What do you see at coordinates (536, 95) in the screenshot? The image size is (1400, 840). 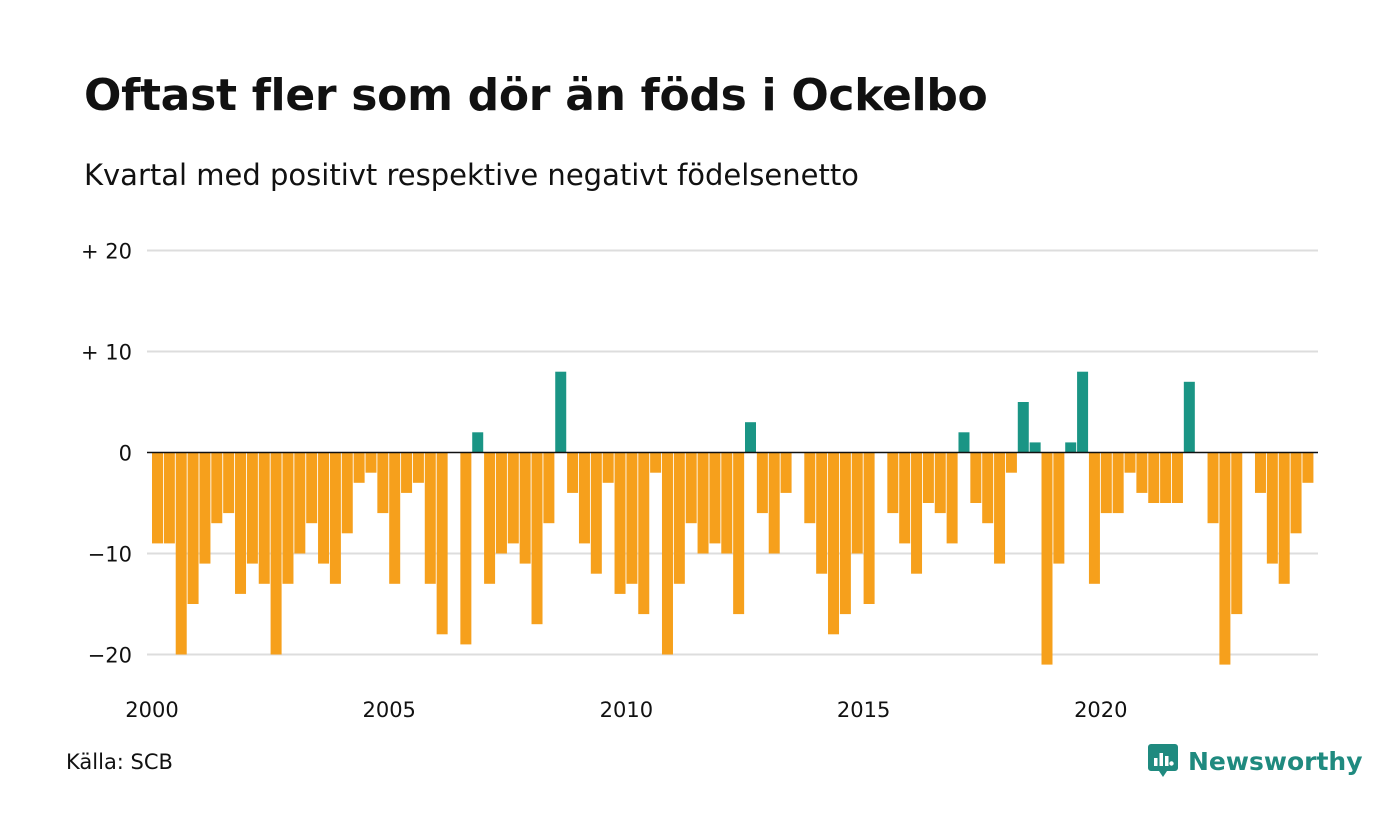 I see `chart-title: Oftast fler som dör än föds i Ockelbo` at bounding box center [536, 95].